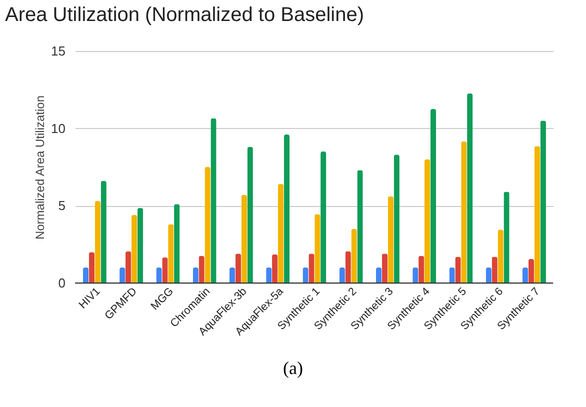 The image size is (586, 407). I want to click on y-axis-title: Normalized Area Utilization, so click(40, 167).